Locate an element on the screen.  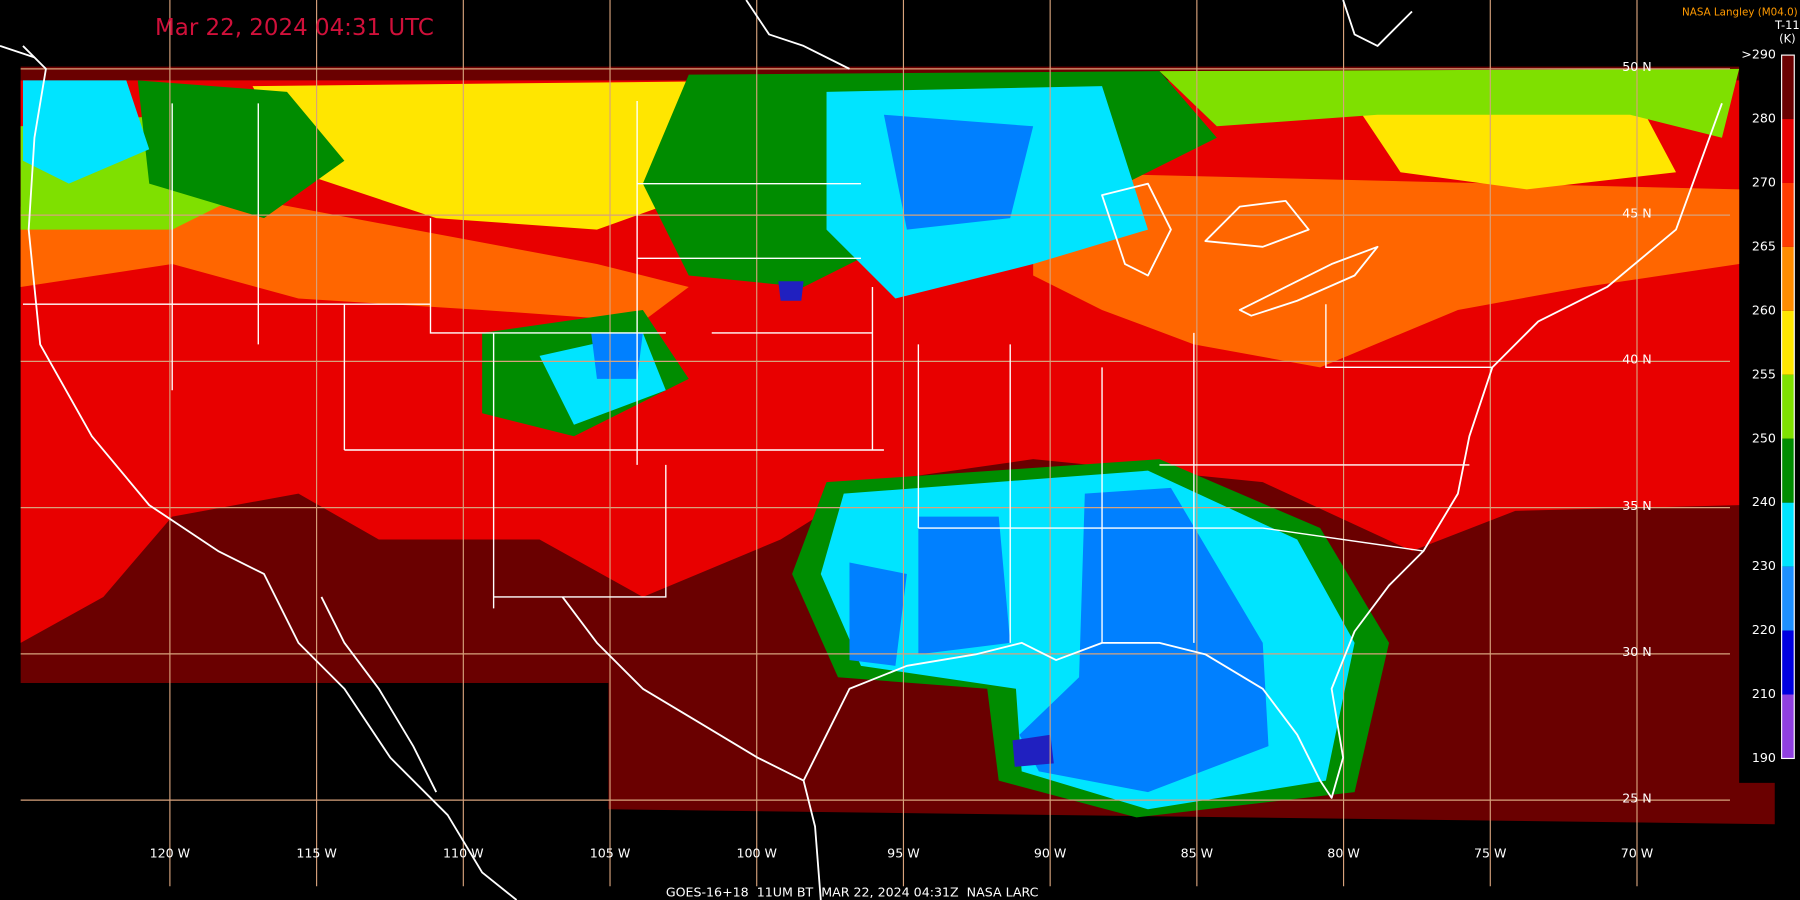
colorbar-frame is located at coordinates (1788, 407).